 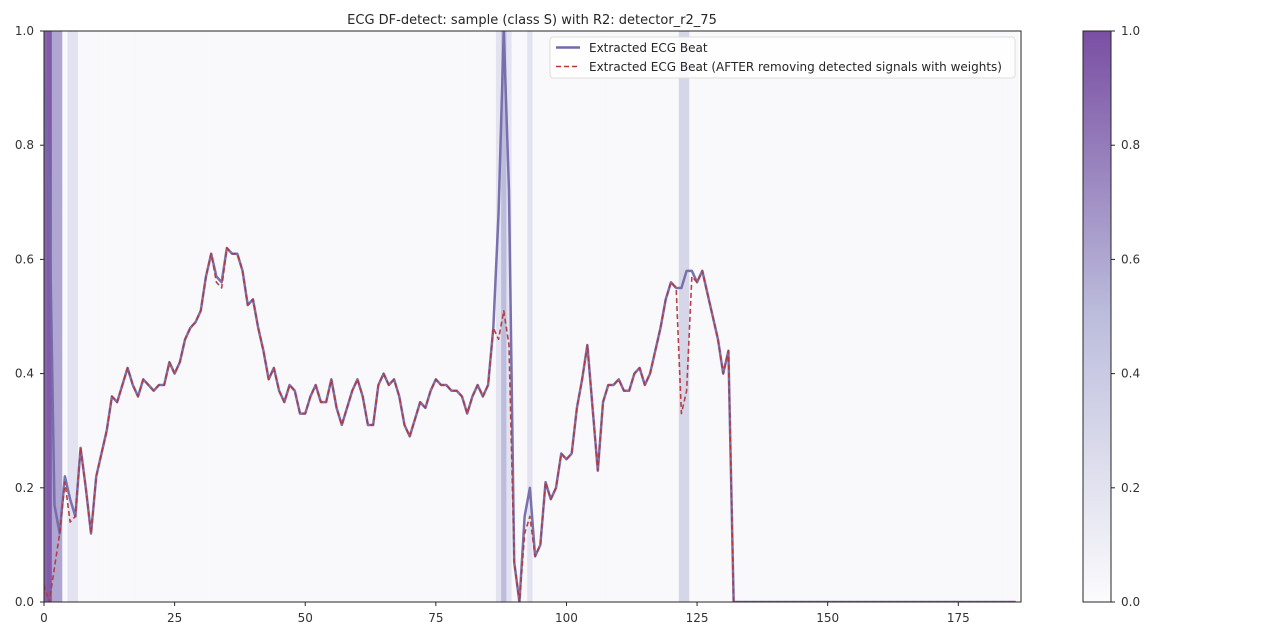 What do you see at coordinates (24, 488) in the screenshot?
I see `y-tick-label: 0.2` at bounding box center [24, 488].